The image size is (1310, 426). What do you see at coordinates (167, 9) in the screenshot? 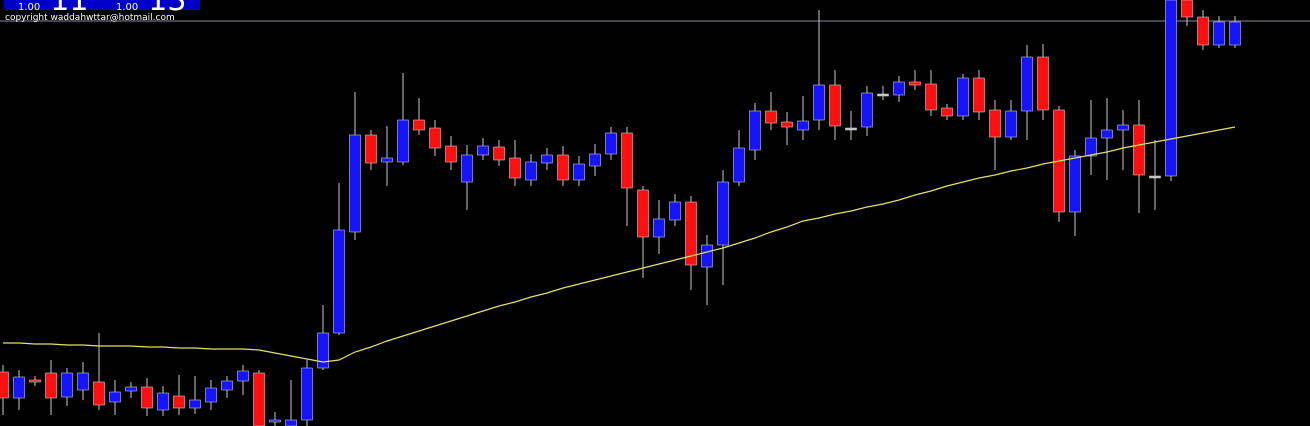
I see `indicator-value: 13` at bounding box center [167, 9].